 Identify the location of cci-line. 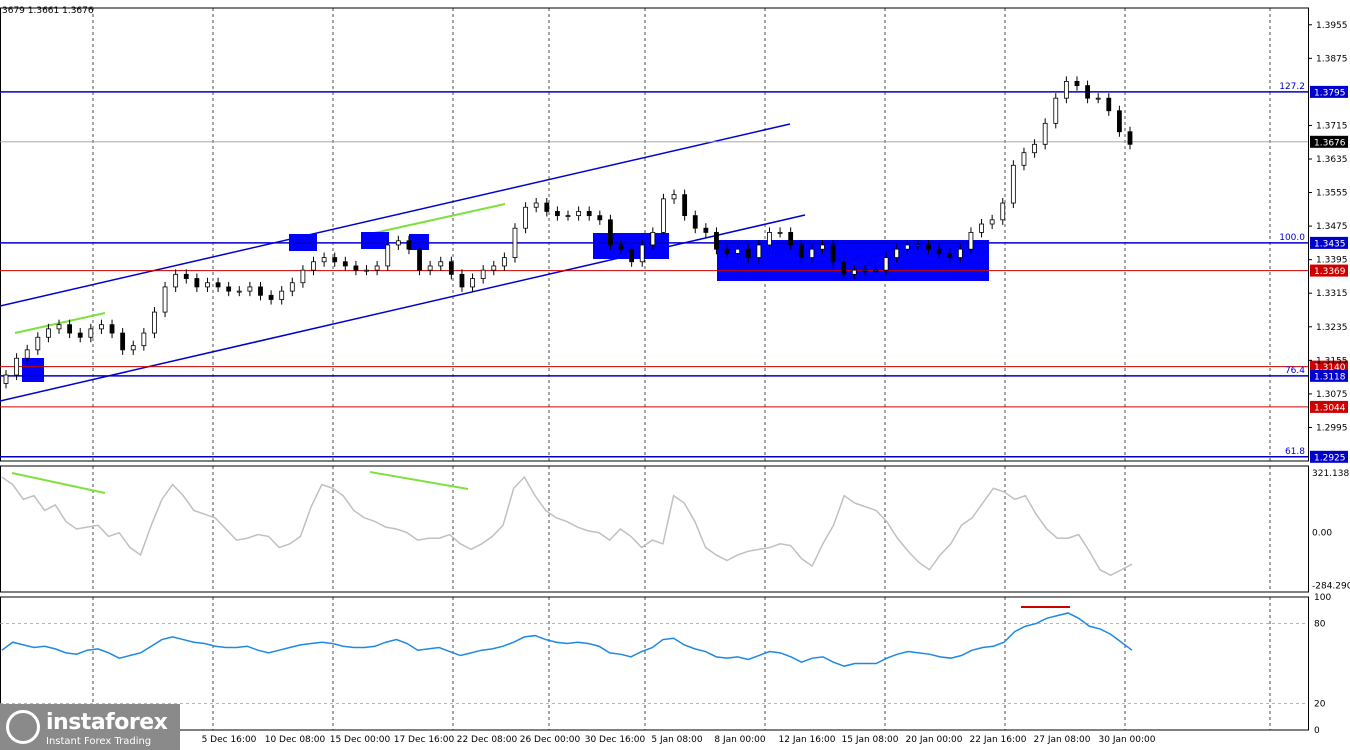
(567, 526).